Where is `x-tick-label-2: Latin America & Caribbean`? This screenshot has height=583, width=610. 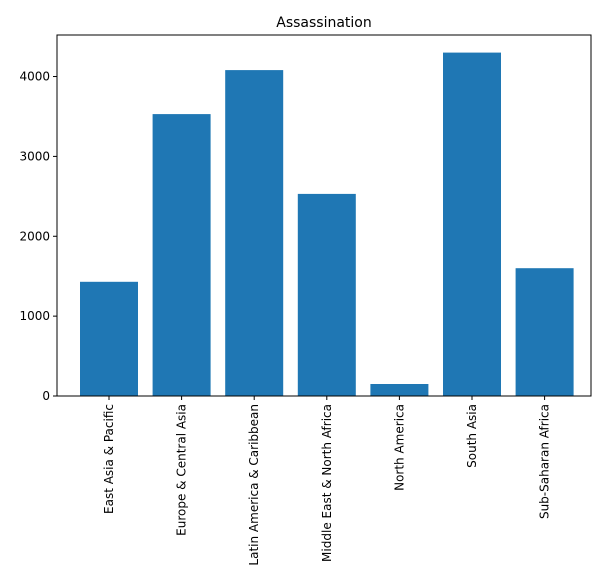
x-tick-label-2: Latin America & Caribbean is located at coordinates (254, 485).